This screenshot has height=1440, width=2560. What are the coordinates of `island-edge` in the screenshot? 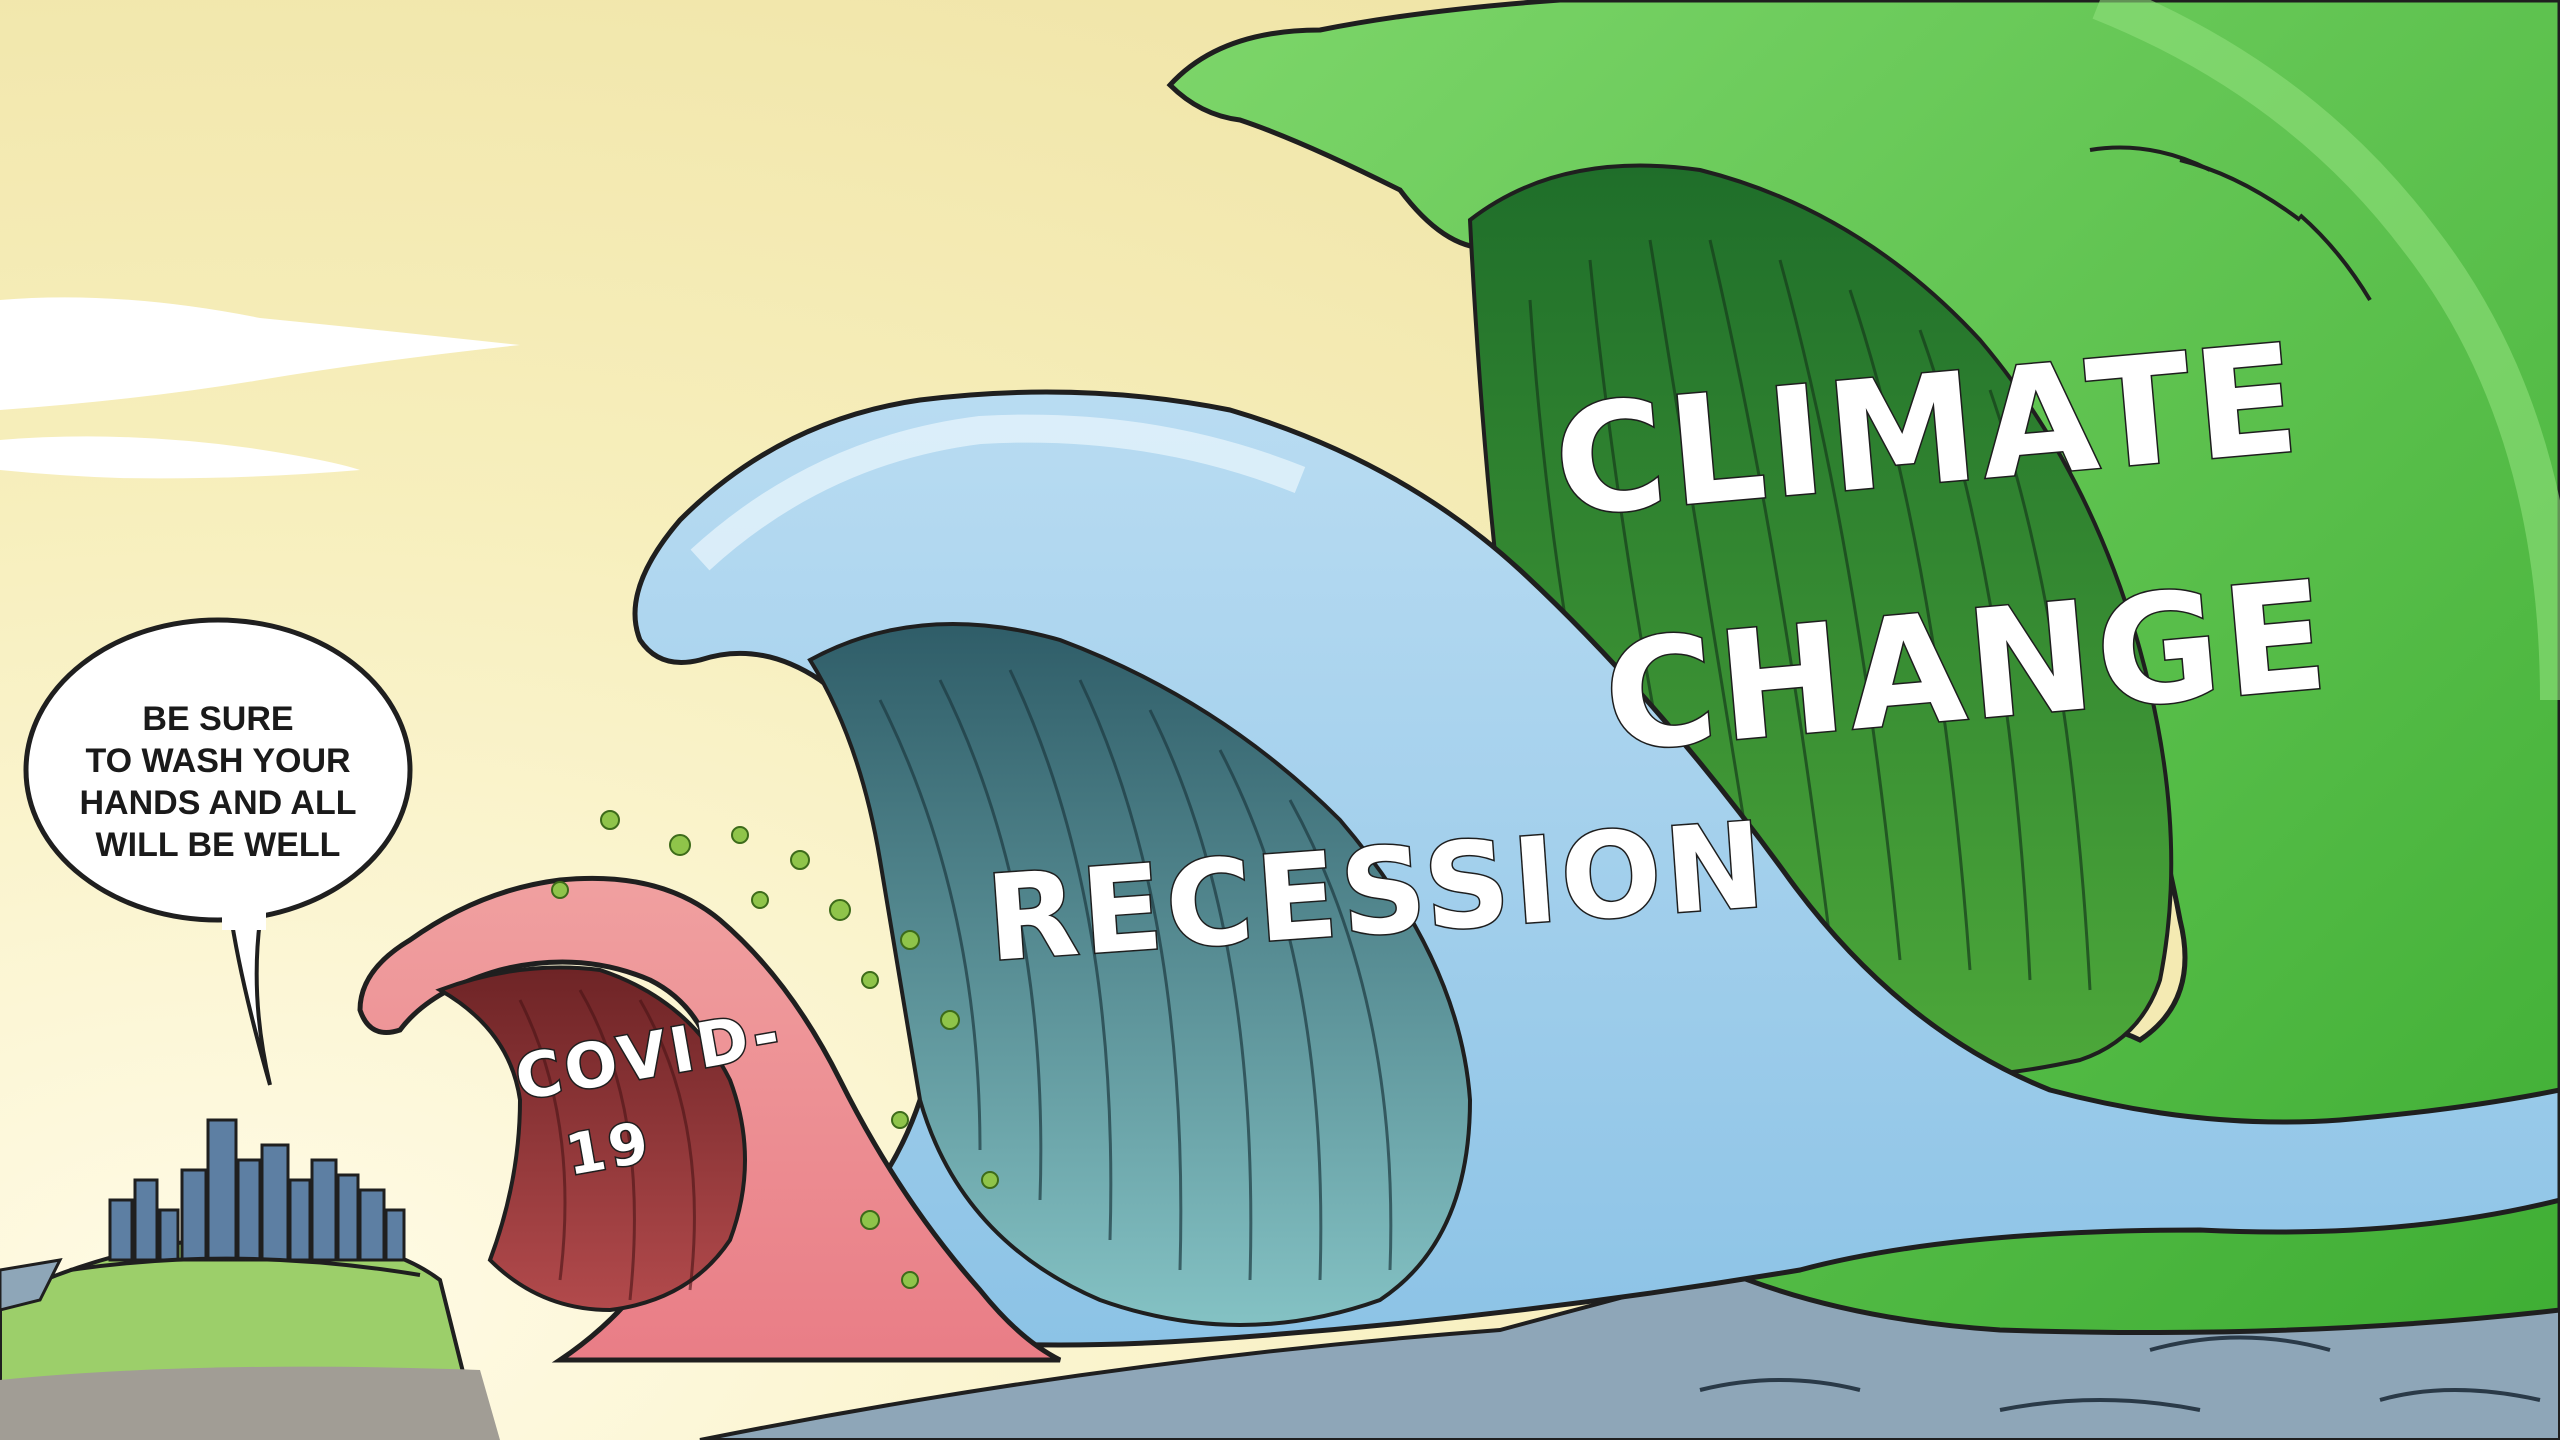 It's located at (245, 1266).